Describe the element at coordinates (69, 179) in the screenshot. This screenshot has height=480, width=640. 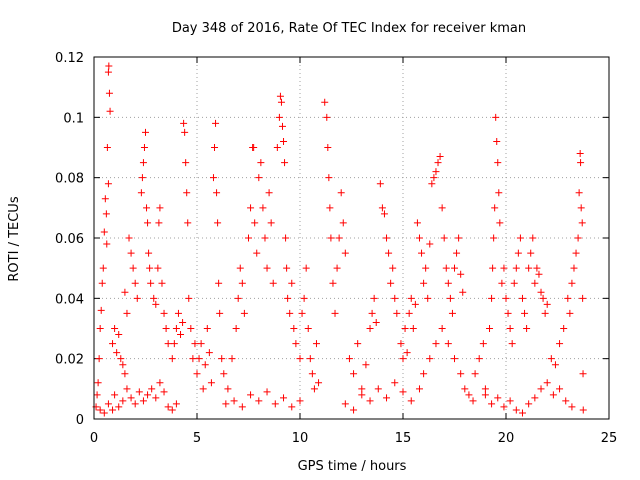
I see `y-tick-label: 0.08` at that location.